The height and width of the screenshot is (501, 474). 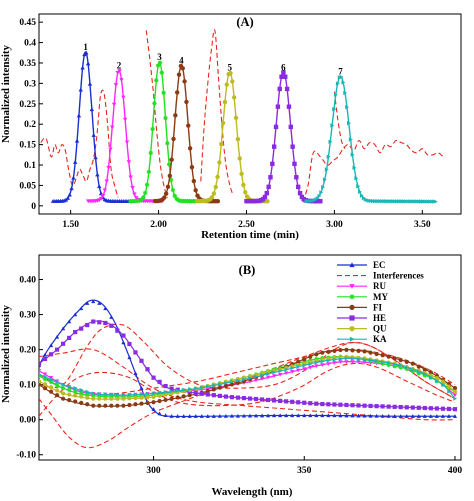 I want to click on interference-trace, so click(x=79, y=143).